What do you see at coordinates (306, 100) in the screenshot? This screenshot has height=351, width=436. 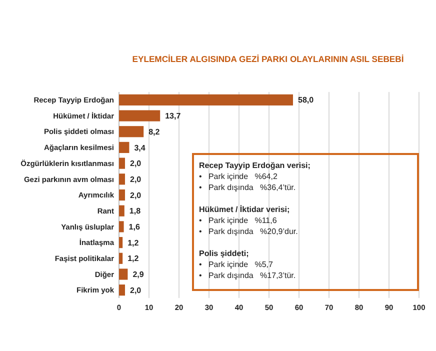 I see `data-label: 58,0` at bounding box center [306, 100].